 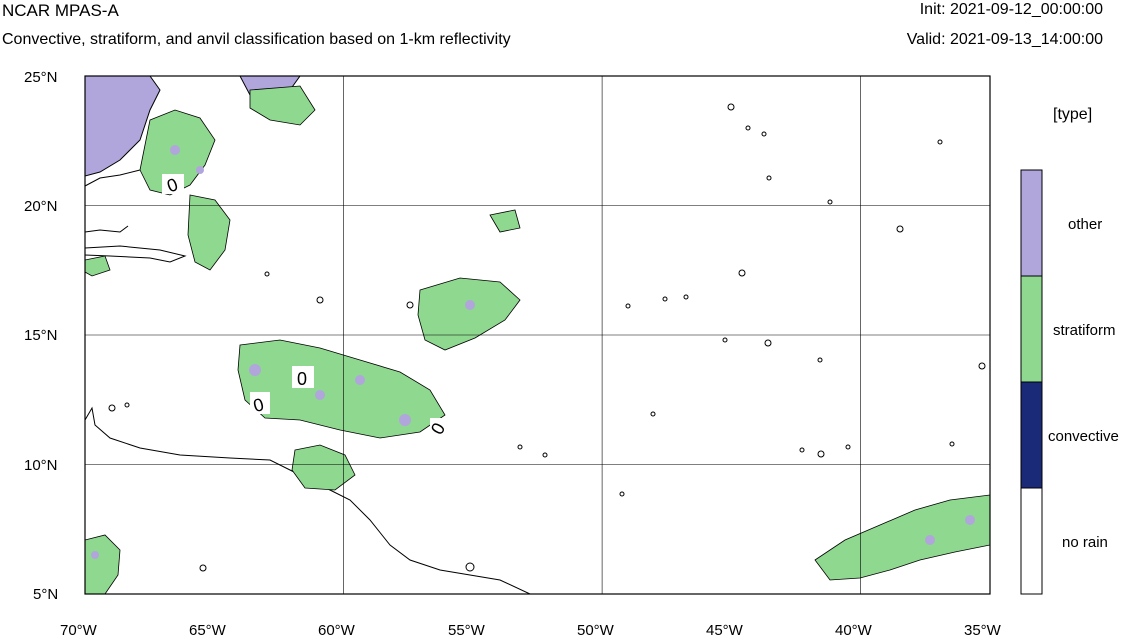 What do you see at coordinates (1085, 224) in the screenshot?
I see `legend-label-other: other` at bounding box center [1085, 224].